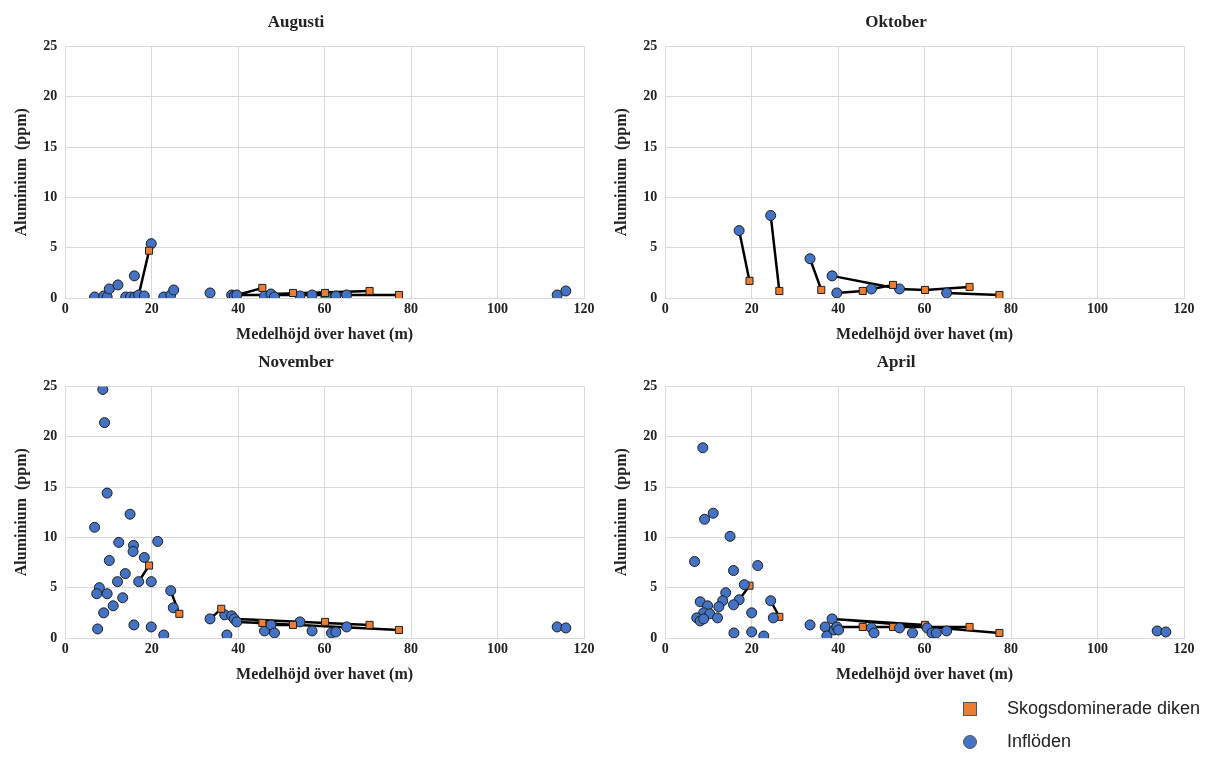  I want to click on chart-title: November, so click(296, 361).